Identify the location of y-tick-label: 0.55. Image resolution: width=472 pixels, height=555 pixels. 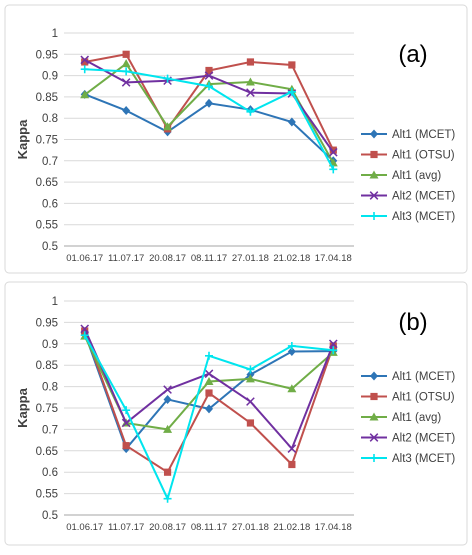
(47, 495).